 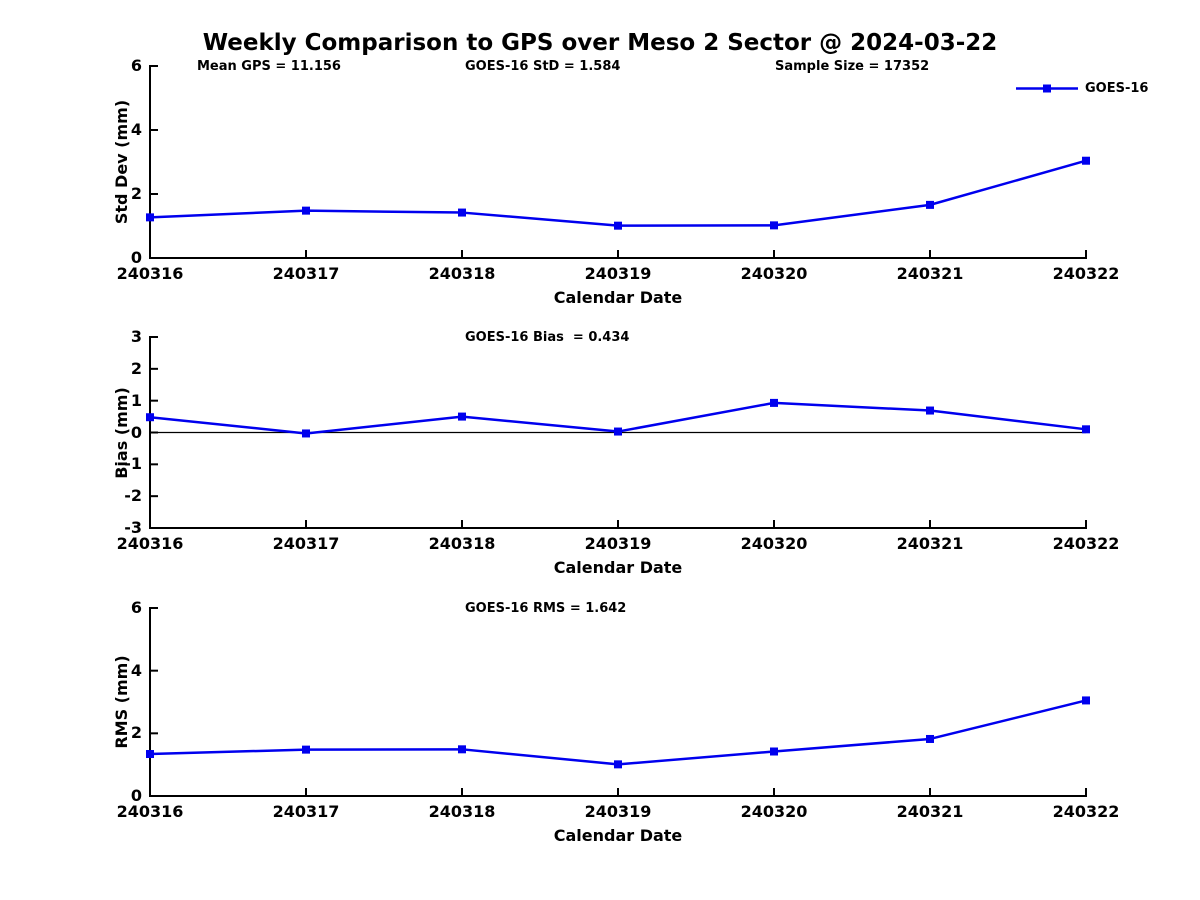 I want to click on annotation: Sample Size = 17352, so click(x=852, y=66).